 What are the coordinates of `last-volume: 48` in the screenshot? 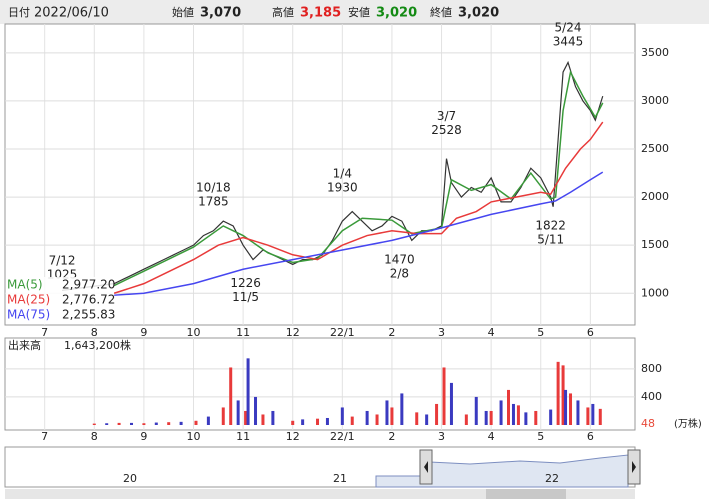 It's located at (648, 423).